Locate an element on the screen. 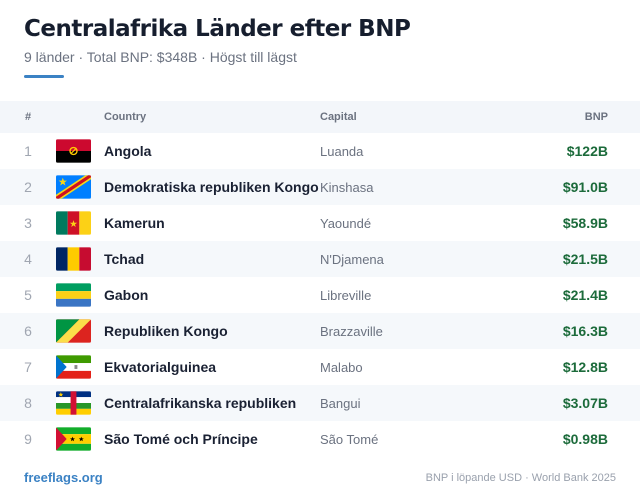 Image resolution: width=640 pixels, height=496 pixels. row-capital: N'Djamena is located at coordinates (352, 259).